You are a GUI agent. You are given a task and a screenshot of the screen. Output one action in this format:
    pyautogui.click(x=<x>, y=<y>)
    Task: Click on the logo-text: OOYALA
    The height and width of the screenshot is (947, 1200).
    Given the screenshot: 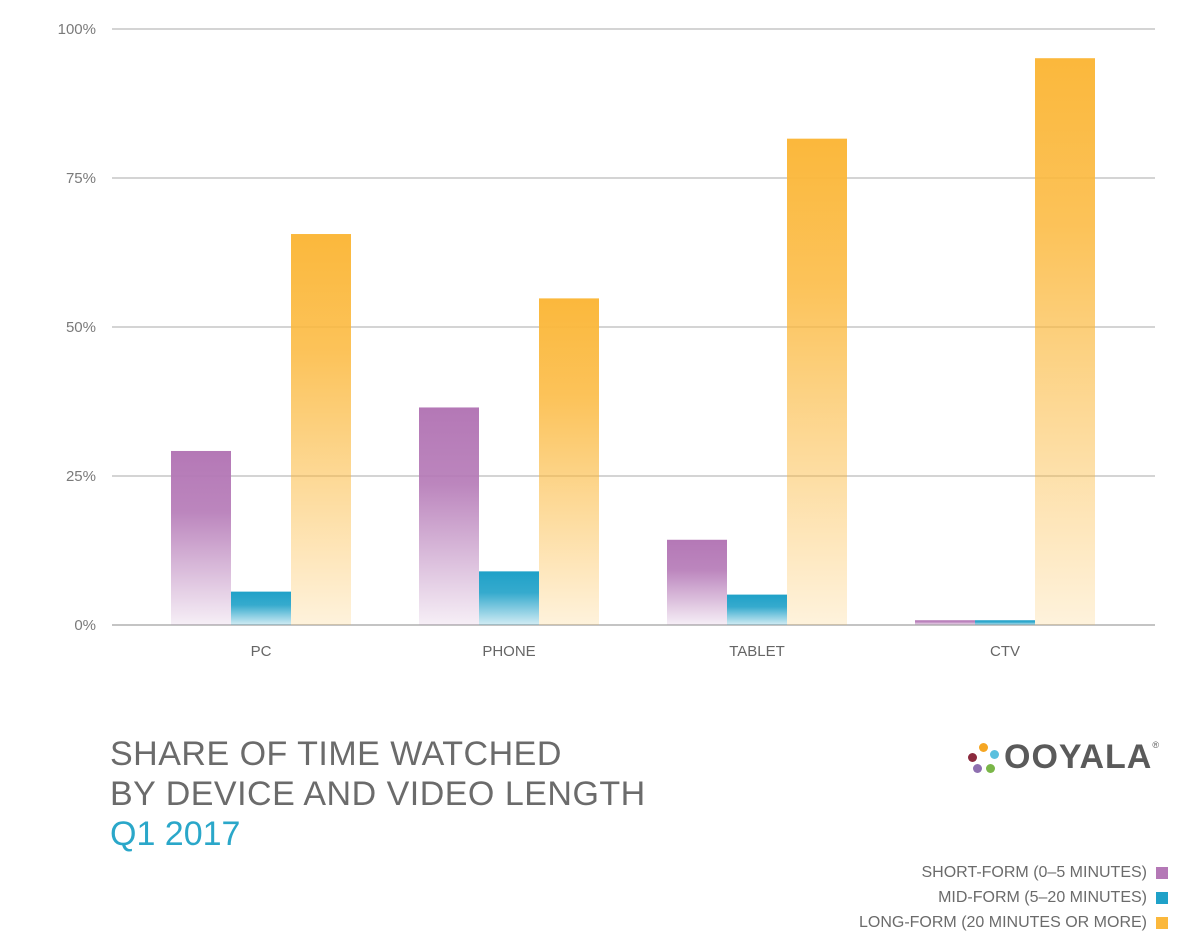 What is the action you would take?
    pyautogui.click(x=1078, y=757)
    